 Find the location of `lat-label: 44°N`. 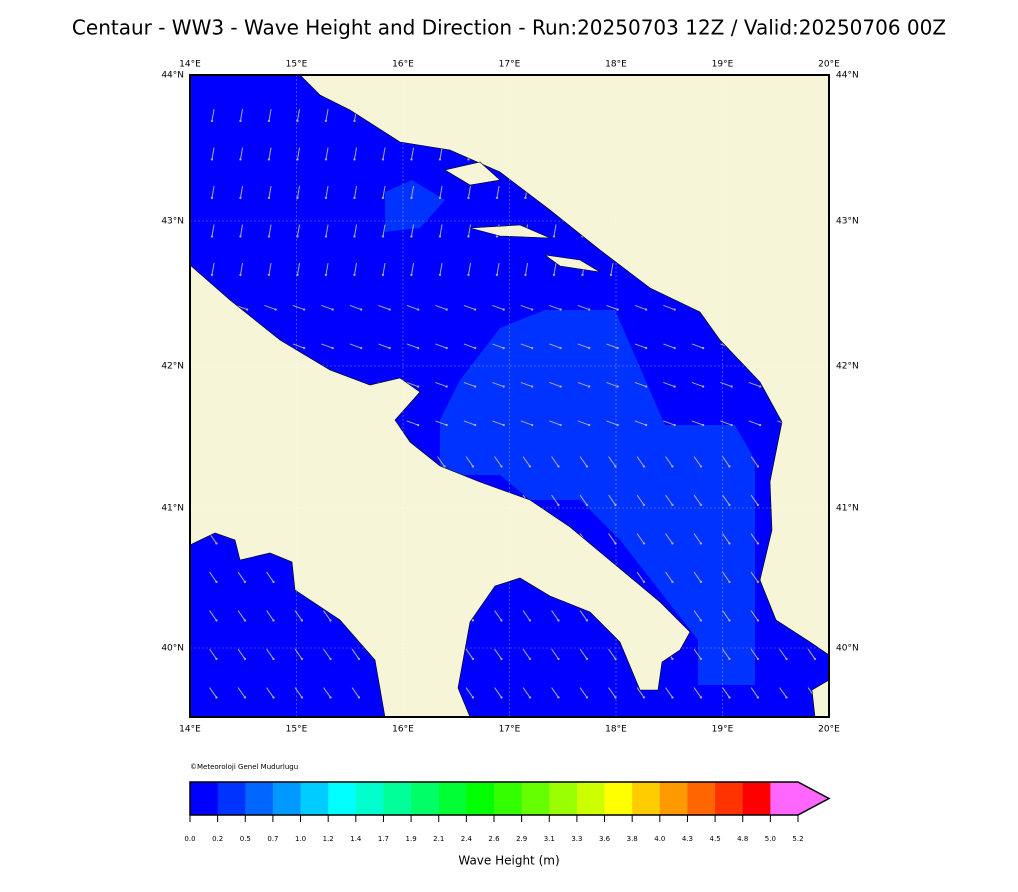

lat-label: 44°N is located at coordinates (172, 76).